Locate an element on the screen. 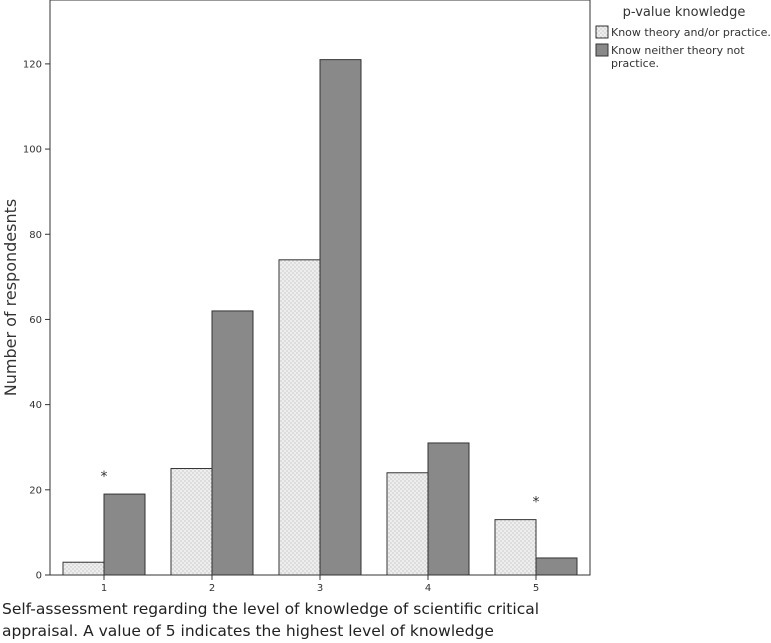 The height and width of the screenshot is (643, 771). bar-cat5-series2 is located at coordinates (556, 566).